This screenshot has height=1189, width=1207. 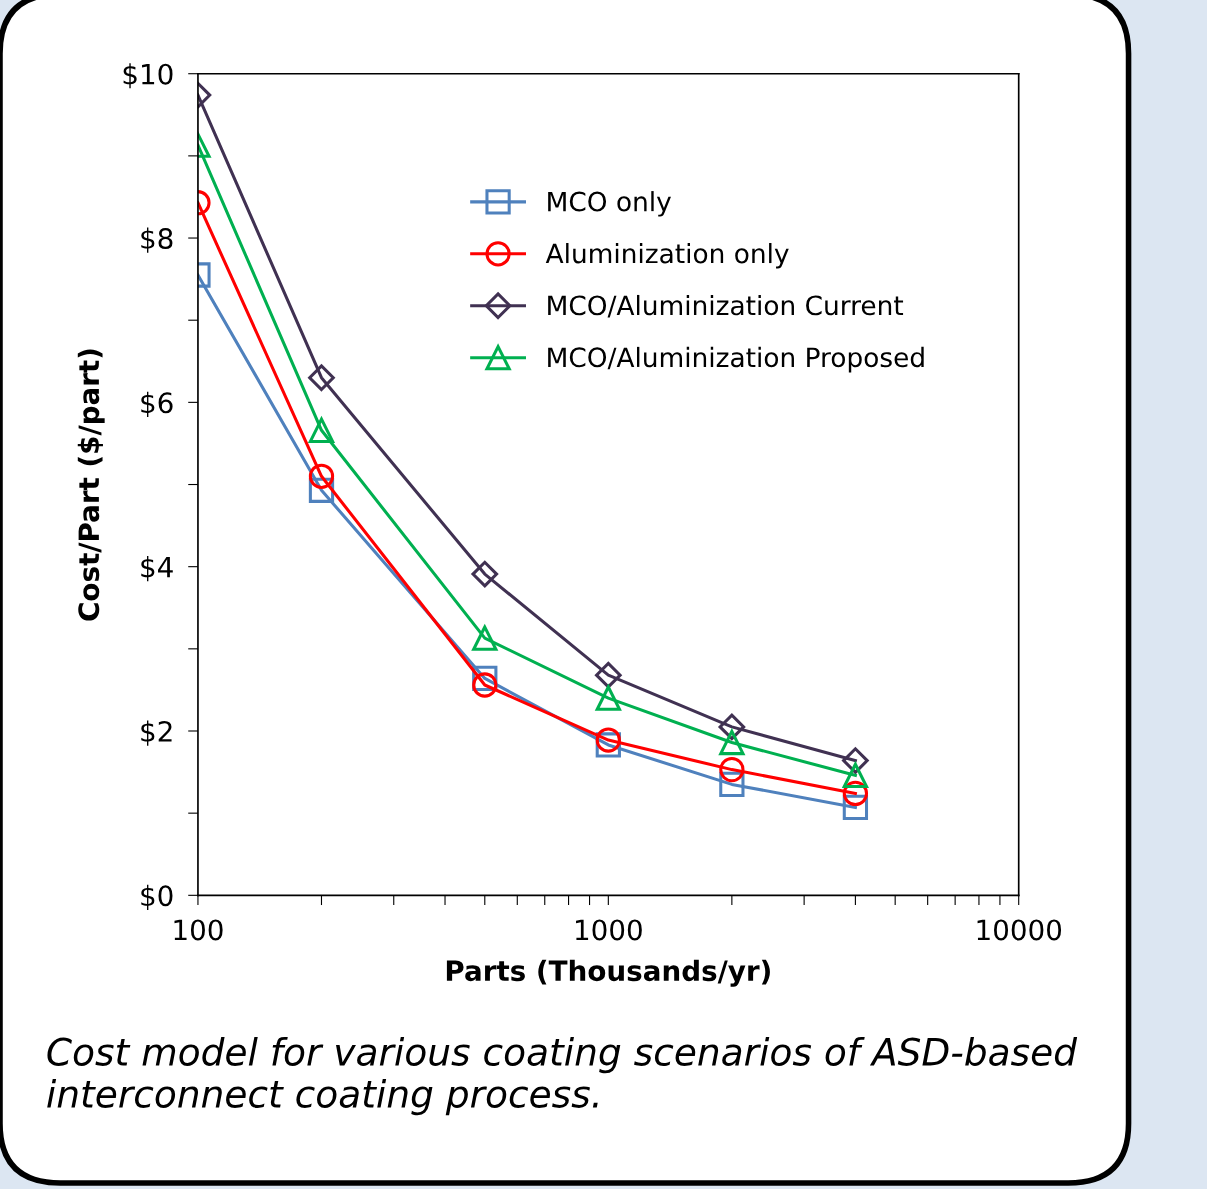 I want to click on legend-label: MCO only, so click(x=609, y=204).